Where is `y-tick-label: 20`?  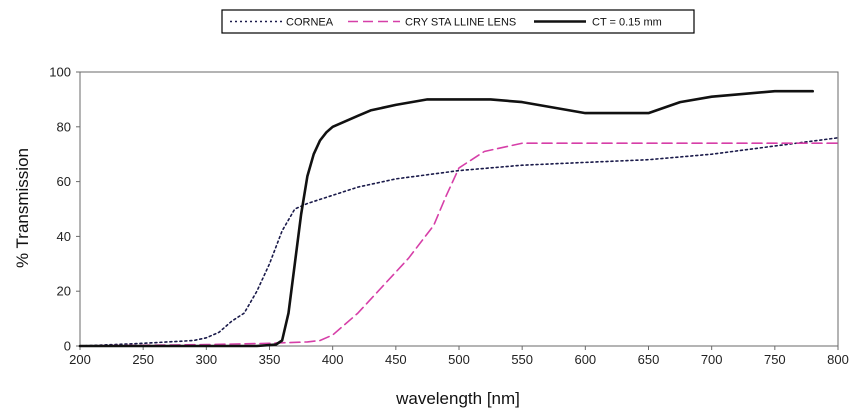
y-tick-label: 20 is located at coordinates (64, 291).